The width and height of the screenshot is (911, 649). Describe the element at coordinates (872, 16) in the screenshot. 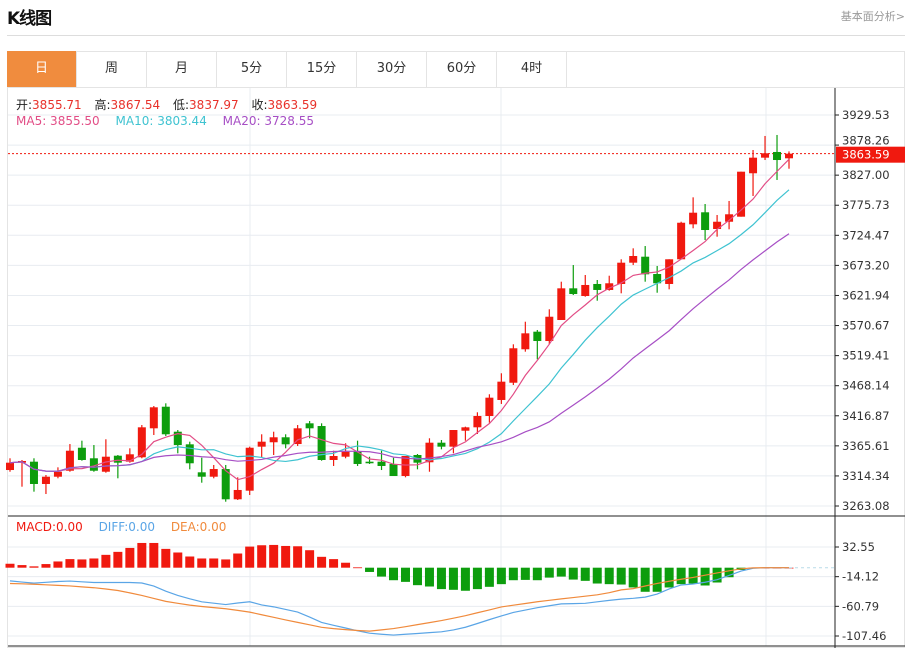

I see `fundamental-analysis-link: 基本面分析>` at that location.